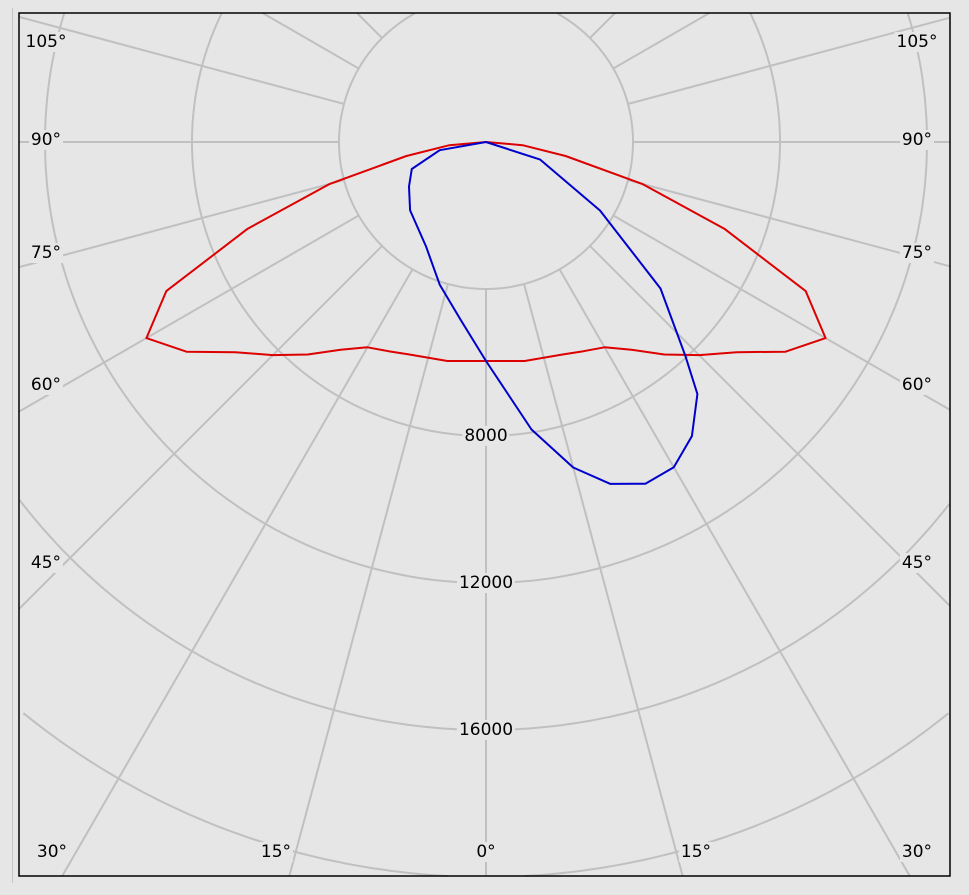  I want to click on window-edge, so click(12, 445).